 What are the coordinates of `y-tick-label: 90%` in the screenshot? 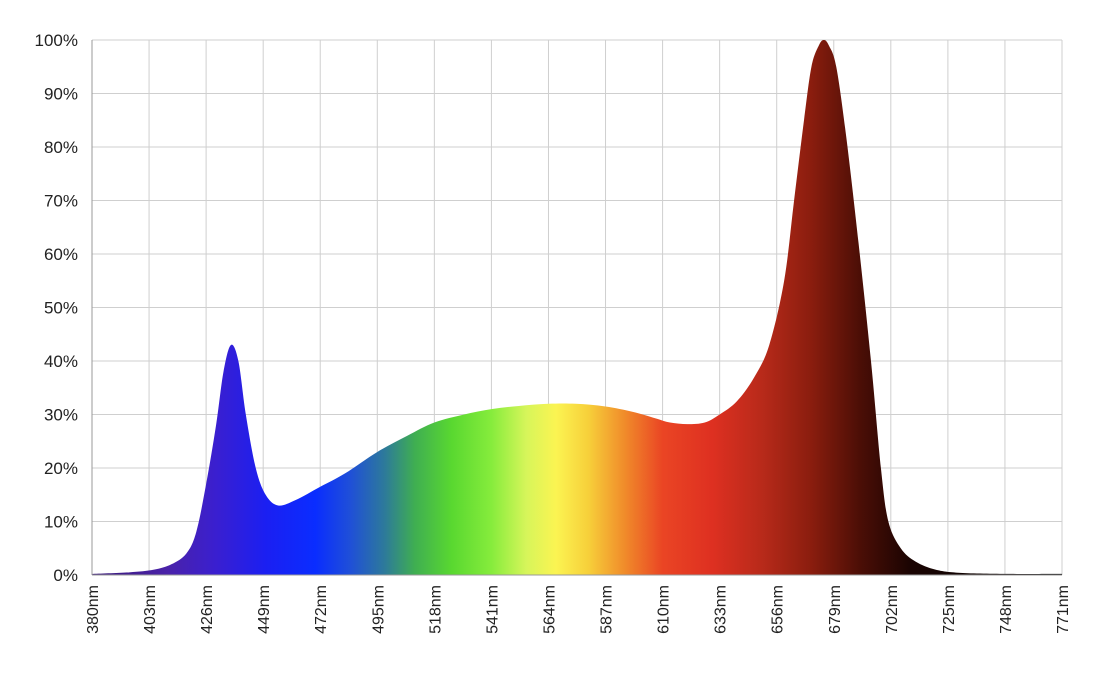 It's located at (61, 94).